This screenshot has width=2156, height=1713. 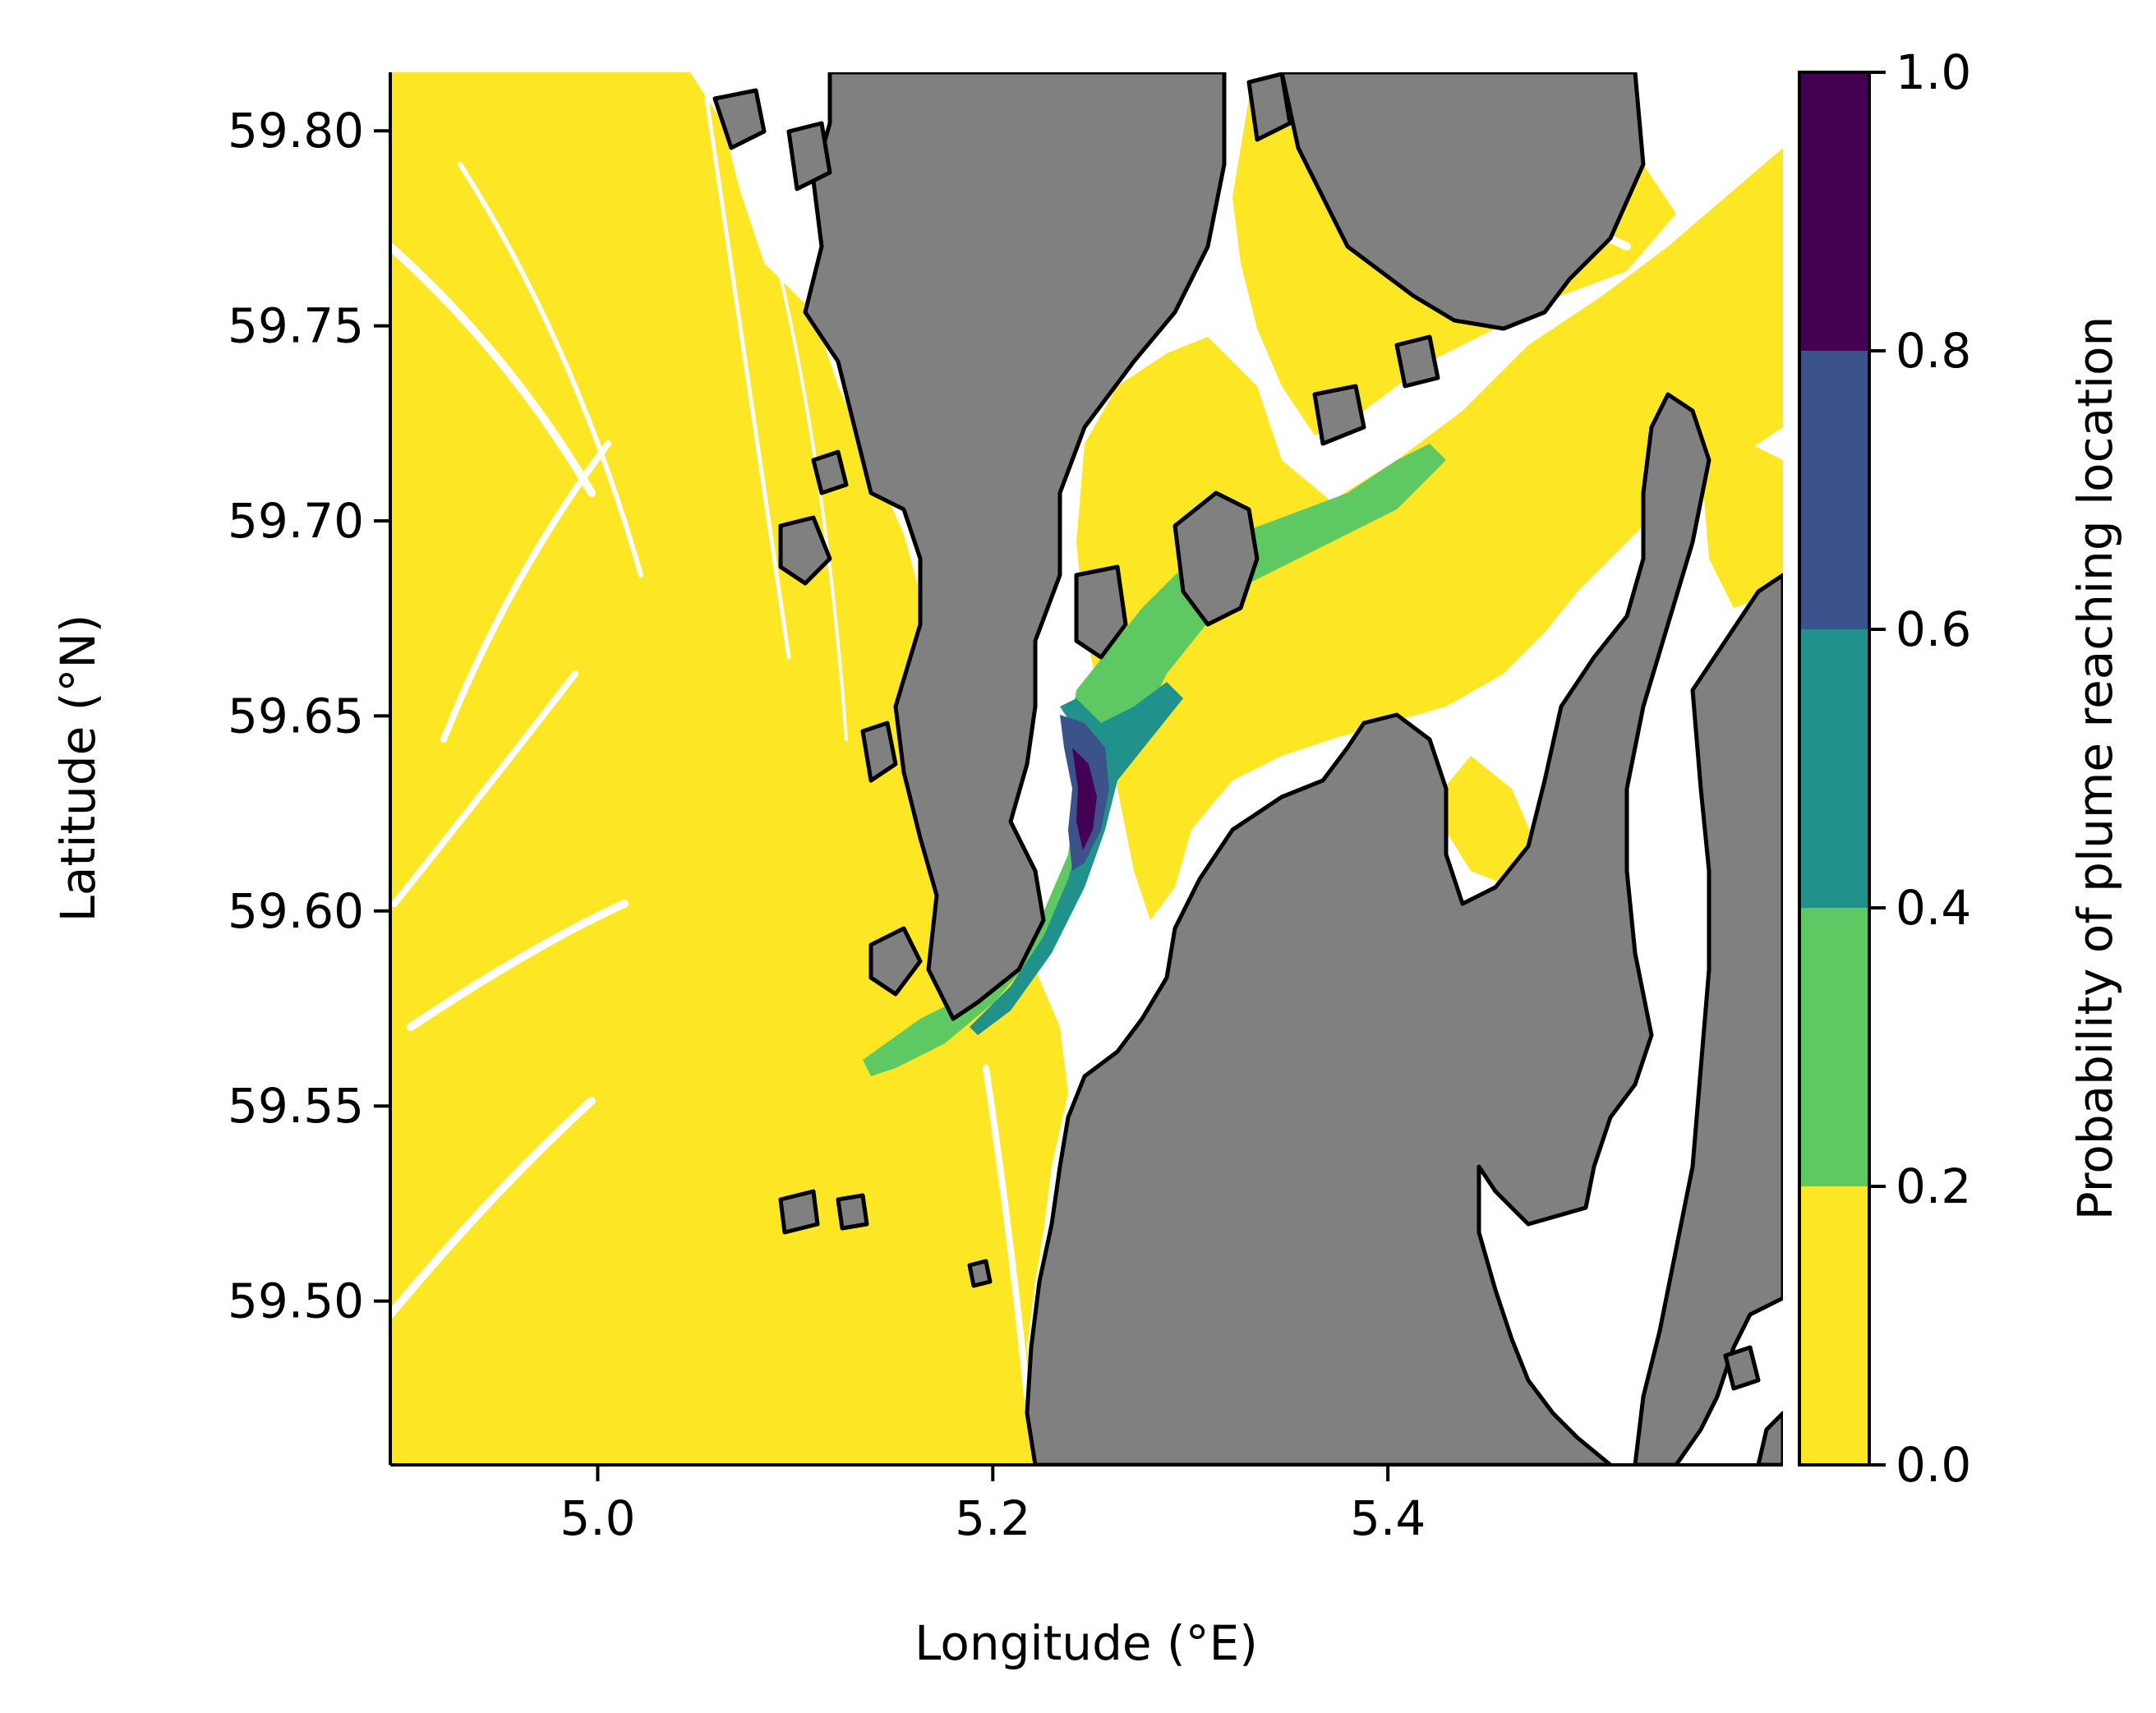 I want to click on colorbar-tick-label: 0.8, so click(x=1933, y=351).